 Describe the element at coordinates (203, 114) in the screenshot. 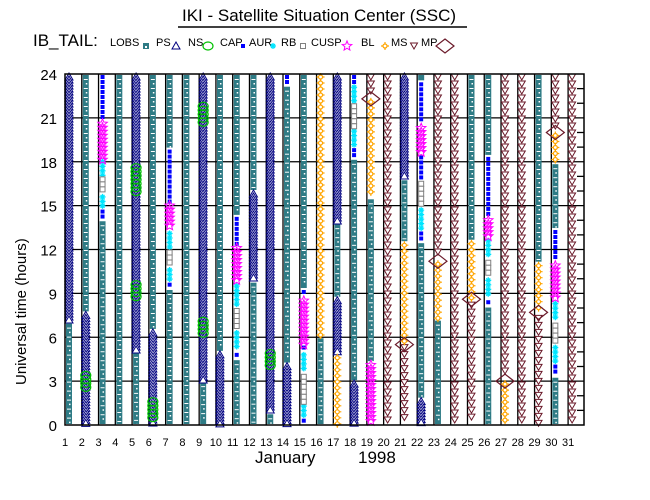

I see `ns-segment` at that location.